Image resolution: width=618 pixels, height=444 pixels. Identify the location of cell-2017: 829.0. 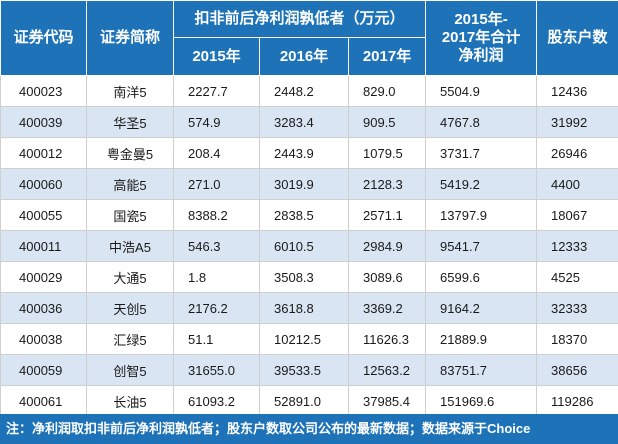
(387, 91).